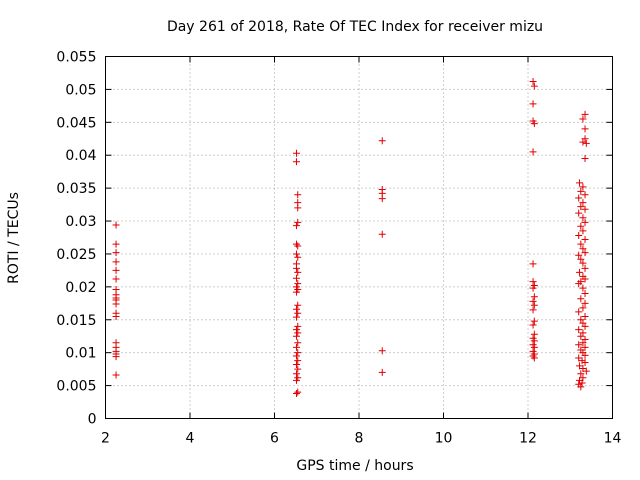  I want to click on x-tick-labels: 2 4 6 8 10 12 14, so click(361, 439).